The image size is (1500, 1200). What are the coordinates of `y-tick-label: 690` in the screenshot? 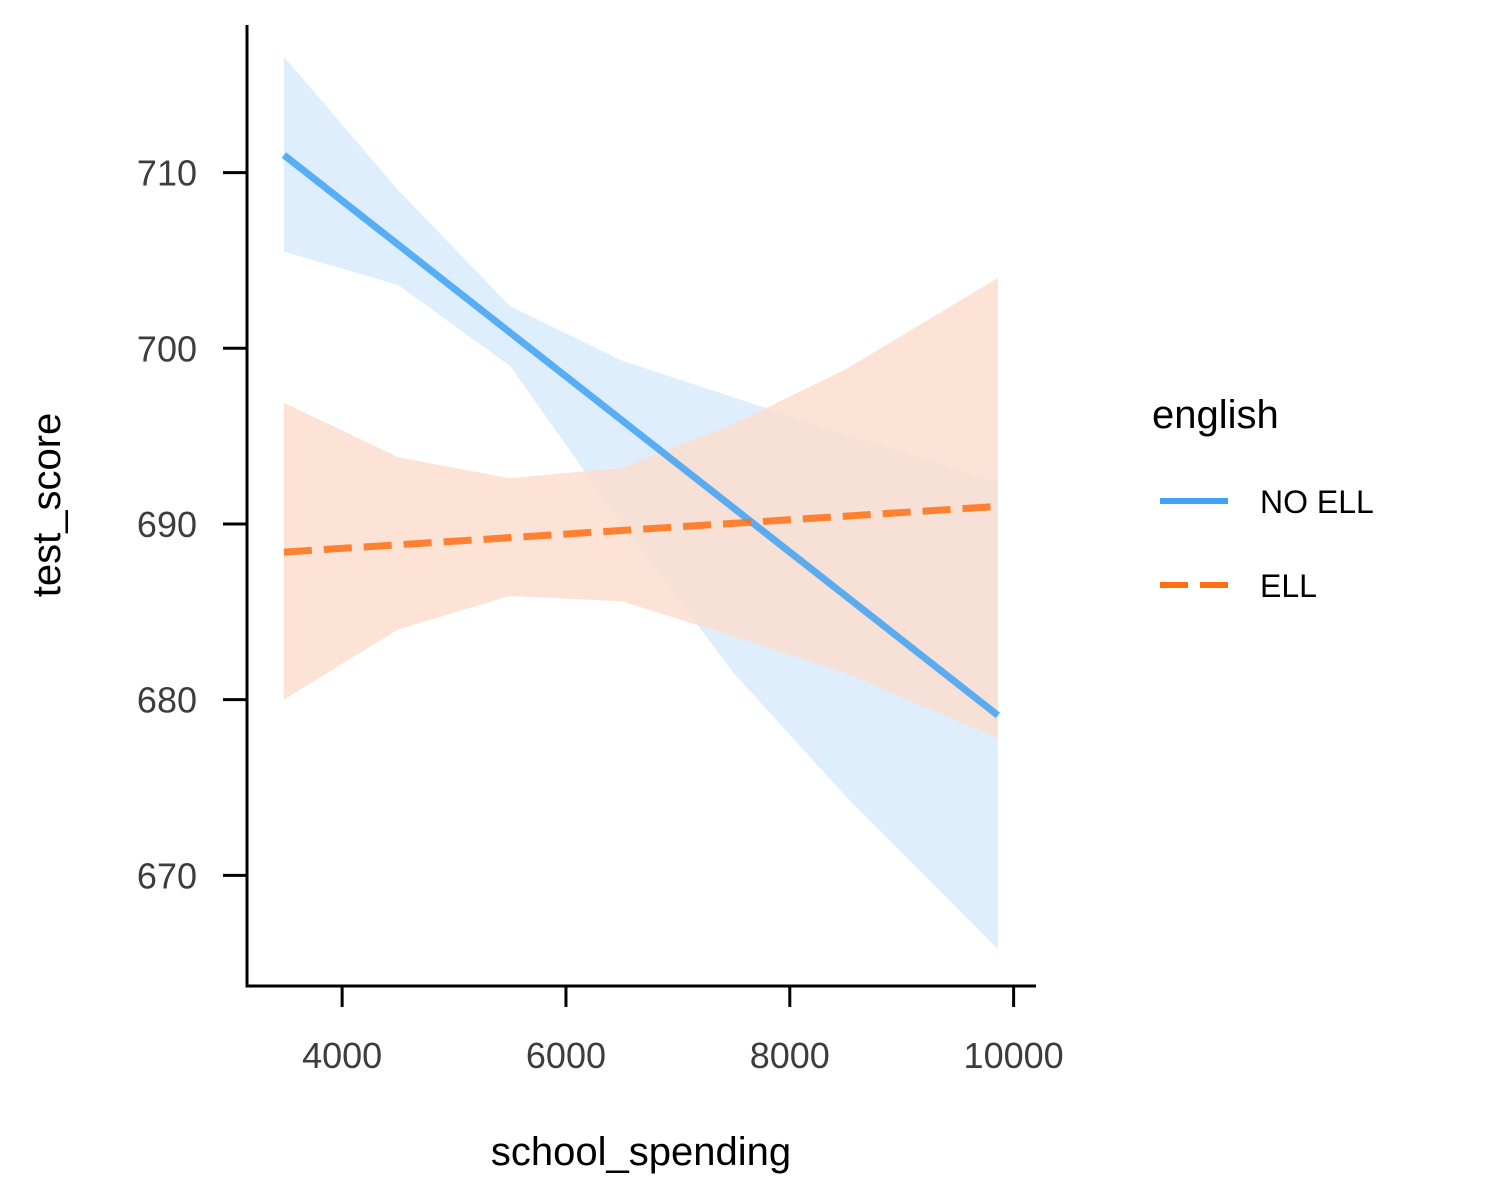 It's located at (167, 524).